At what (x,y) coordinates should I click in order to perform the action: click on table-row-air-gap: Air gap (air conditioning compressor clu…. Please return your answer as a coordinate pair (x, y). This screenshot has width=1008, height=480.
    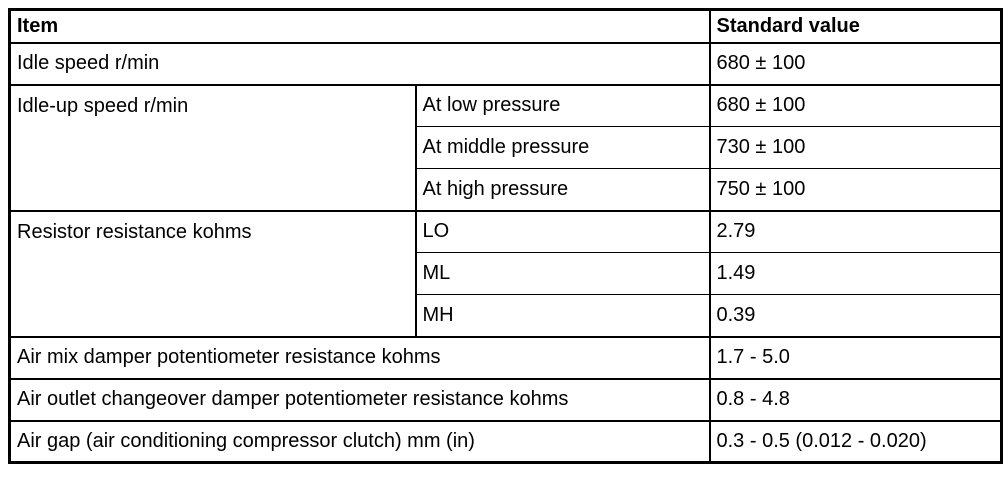
    Looking at the image, I should click on (505, 441).